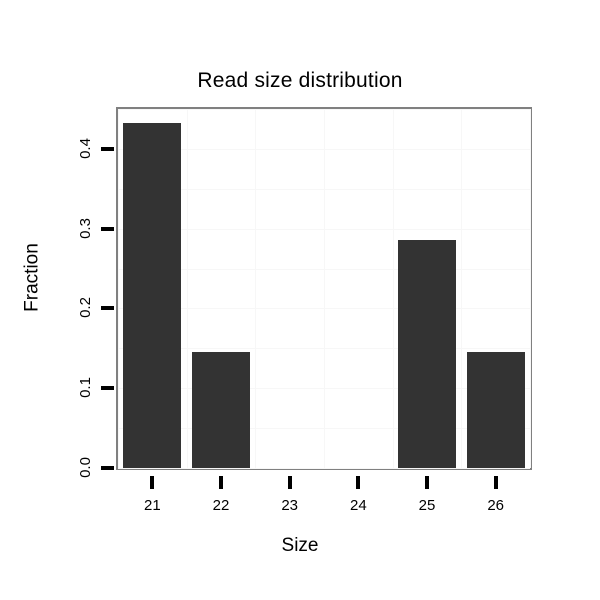  What do you see at coordinates (86, 308) in the screenshot?
I see `y-tick-label-text: 0.2` at bounding box center [86, 308].